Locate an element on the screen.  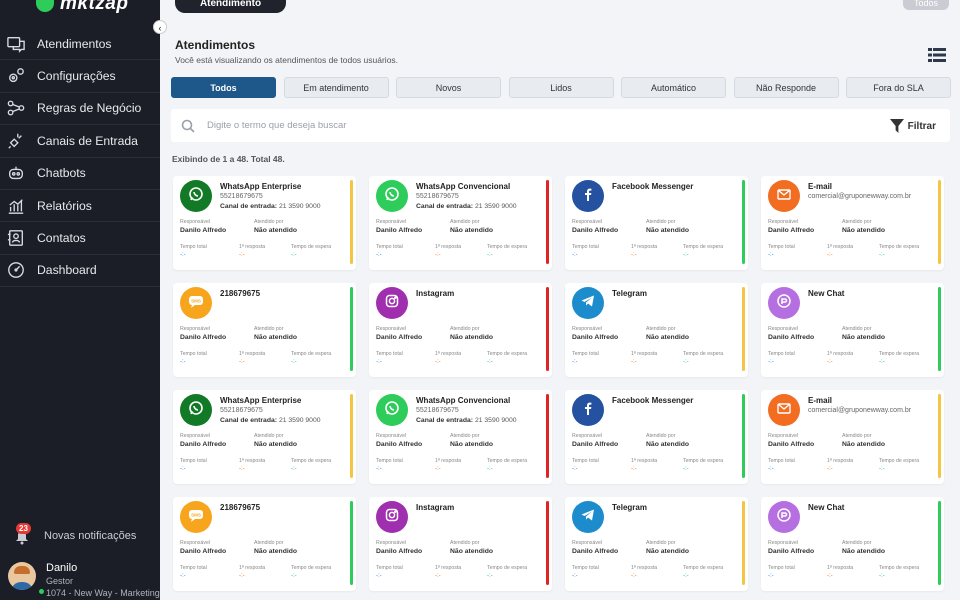
filter-nao-responde: Não Responde is located at coordinates (786, 87).